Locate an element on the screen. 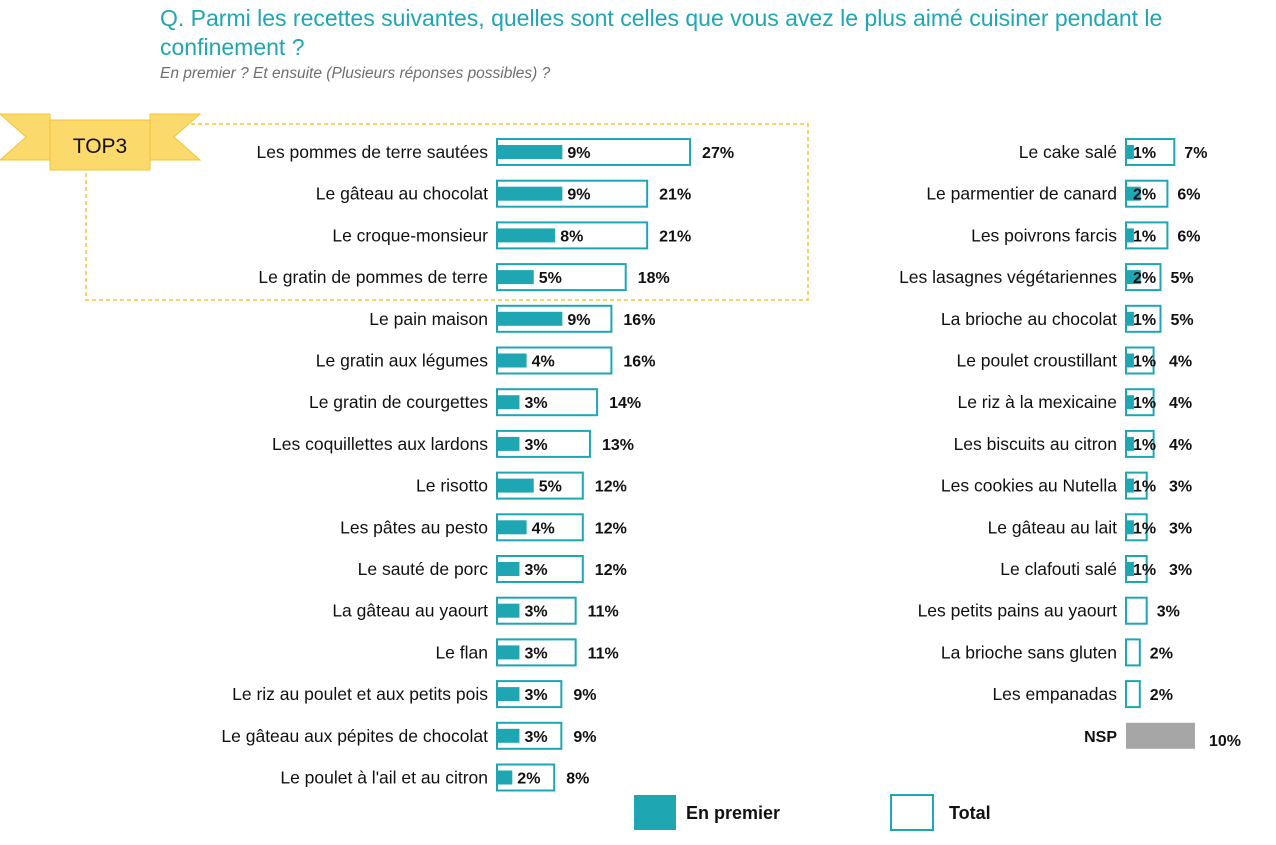 This screenshot has height=845, width=1276. value-label-total: 12% is located at coordinates (611, 487).